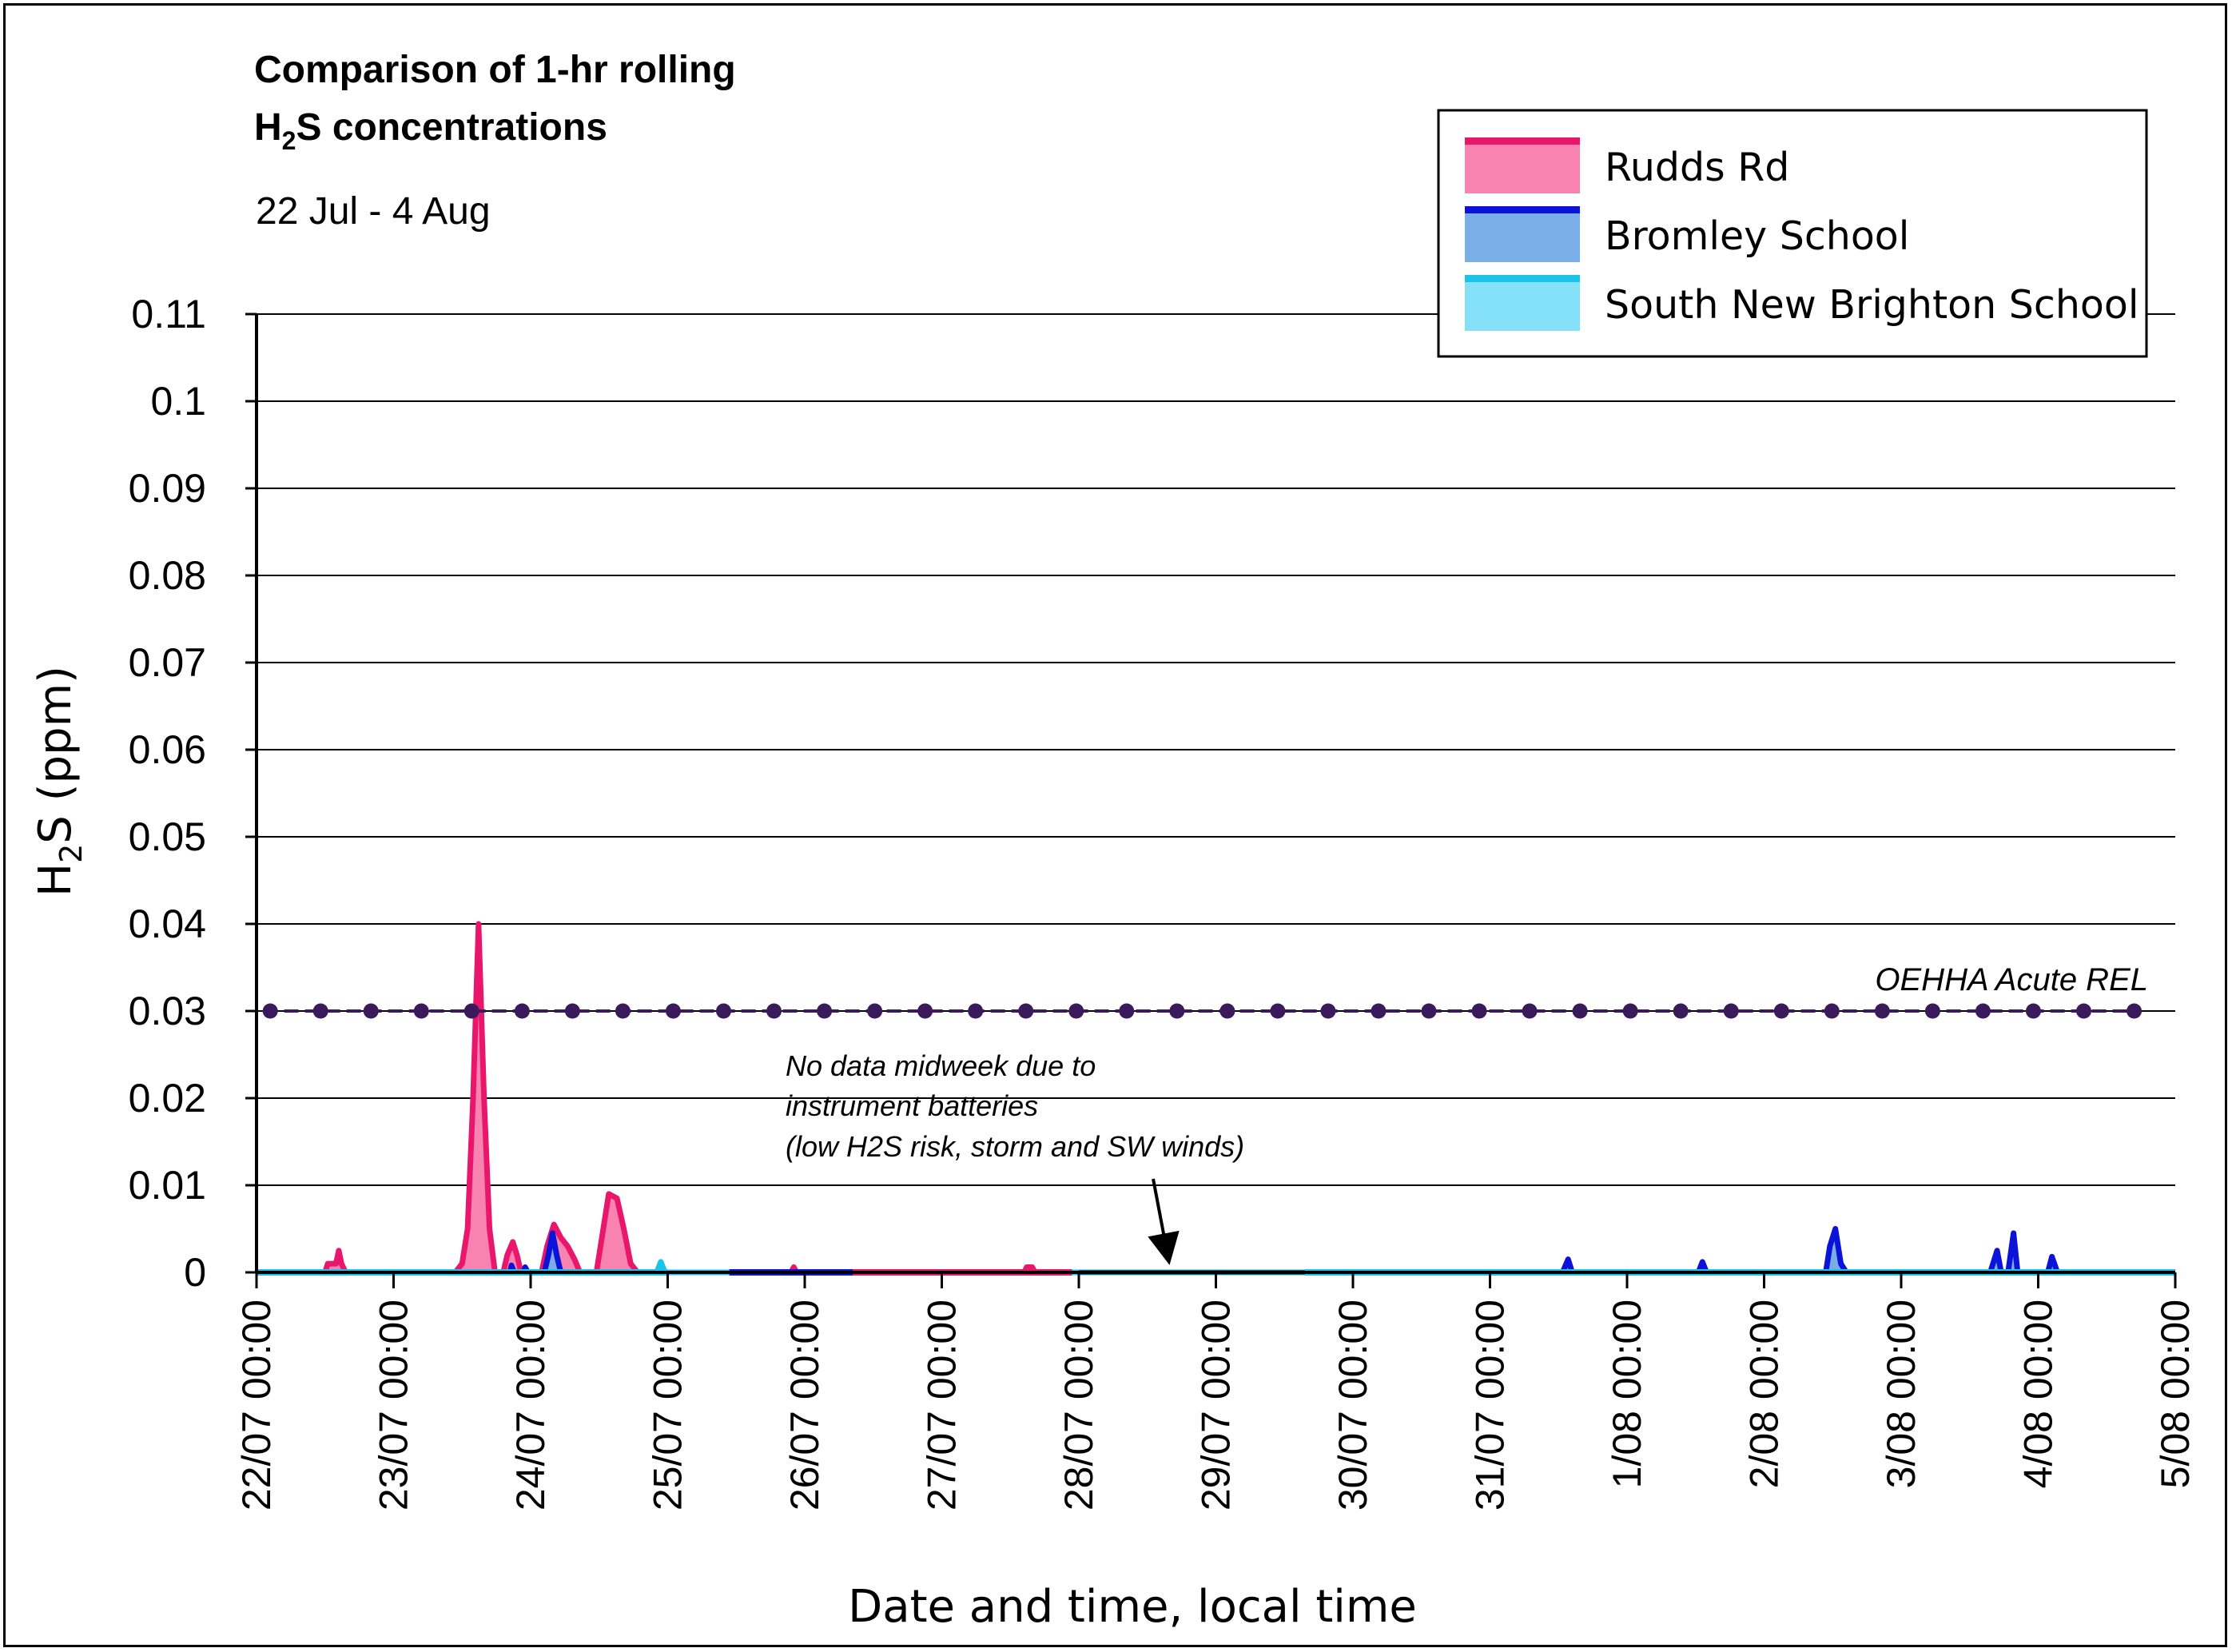  I want to click on legend-label-bromley-school: Bromley School, so click(1757, 236).